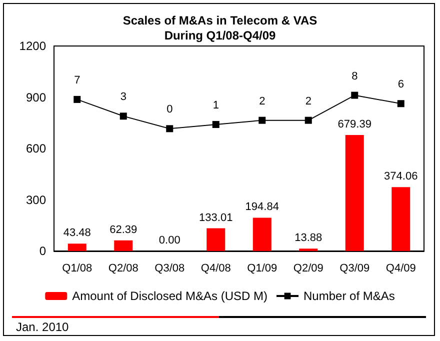 The height and width of the screenshot is (341, 440). Describe the element at coordinates (308, 238) in the screenshot. I see `data-label: 13.88` at that location.